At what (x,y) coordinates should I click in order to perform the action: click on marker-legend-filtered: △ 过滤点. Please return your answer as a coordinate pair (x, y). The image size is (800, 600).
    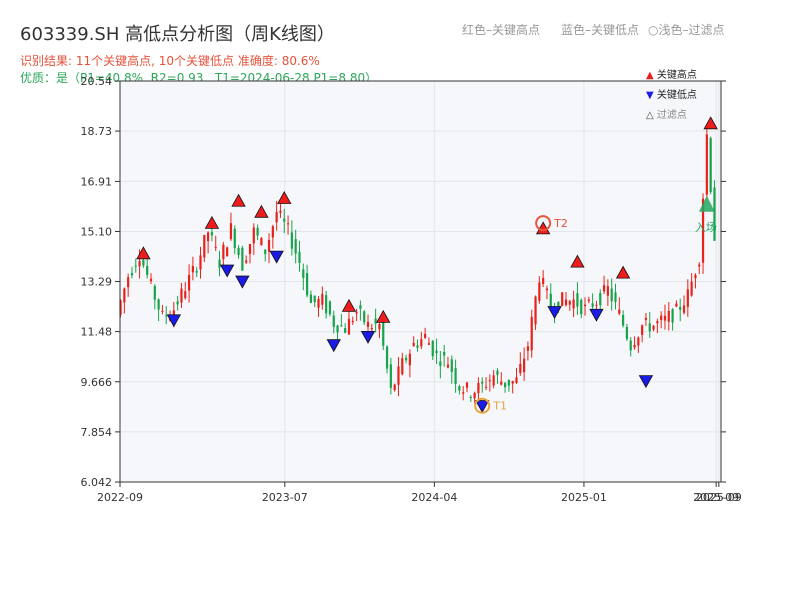
    Looking at the image, I should click on (666, 113).